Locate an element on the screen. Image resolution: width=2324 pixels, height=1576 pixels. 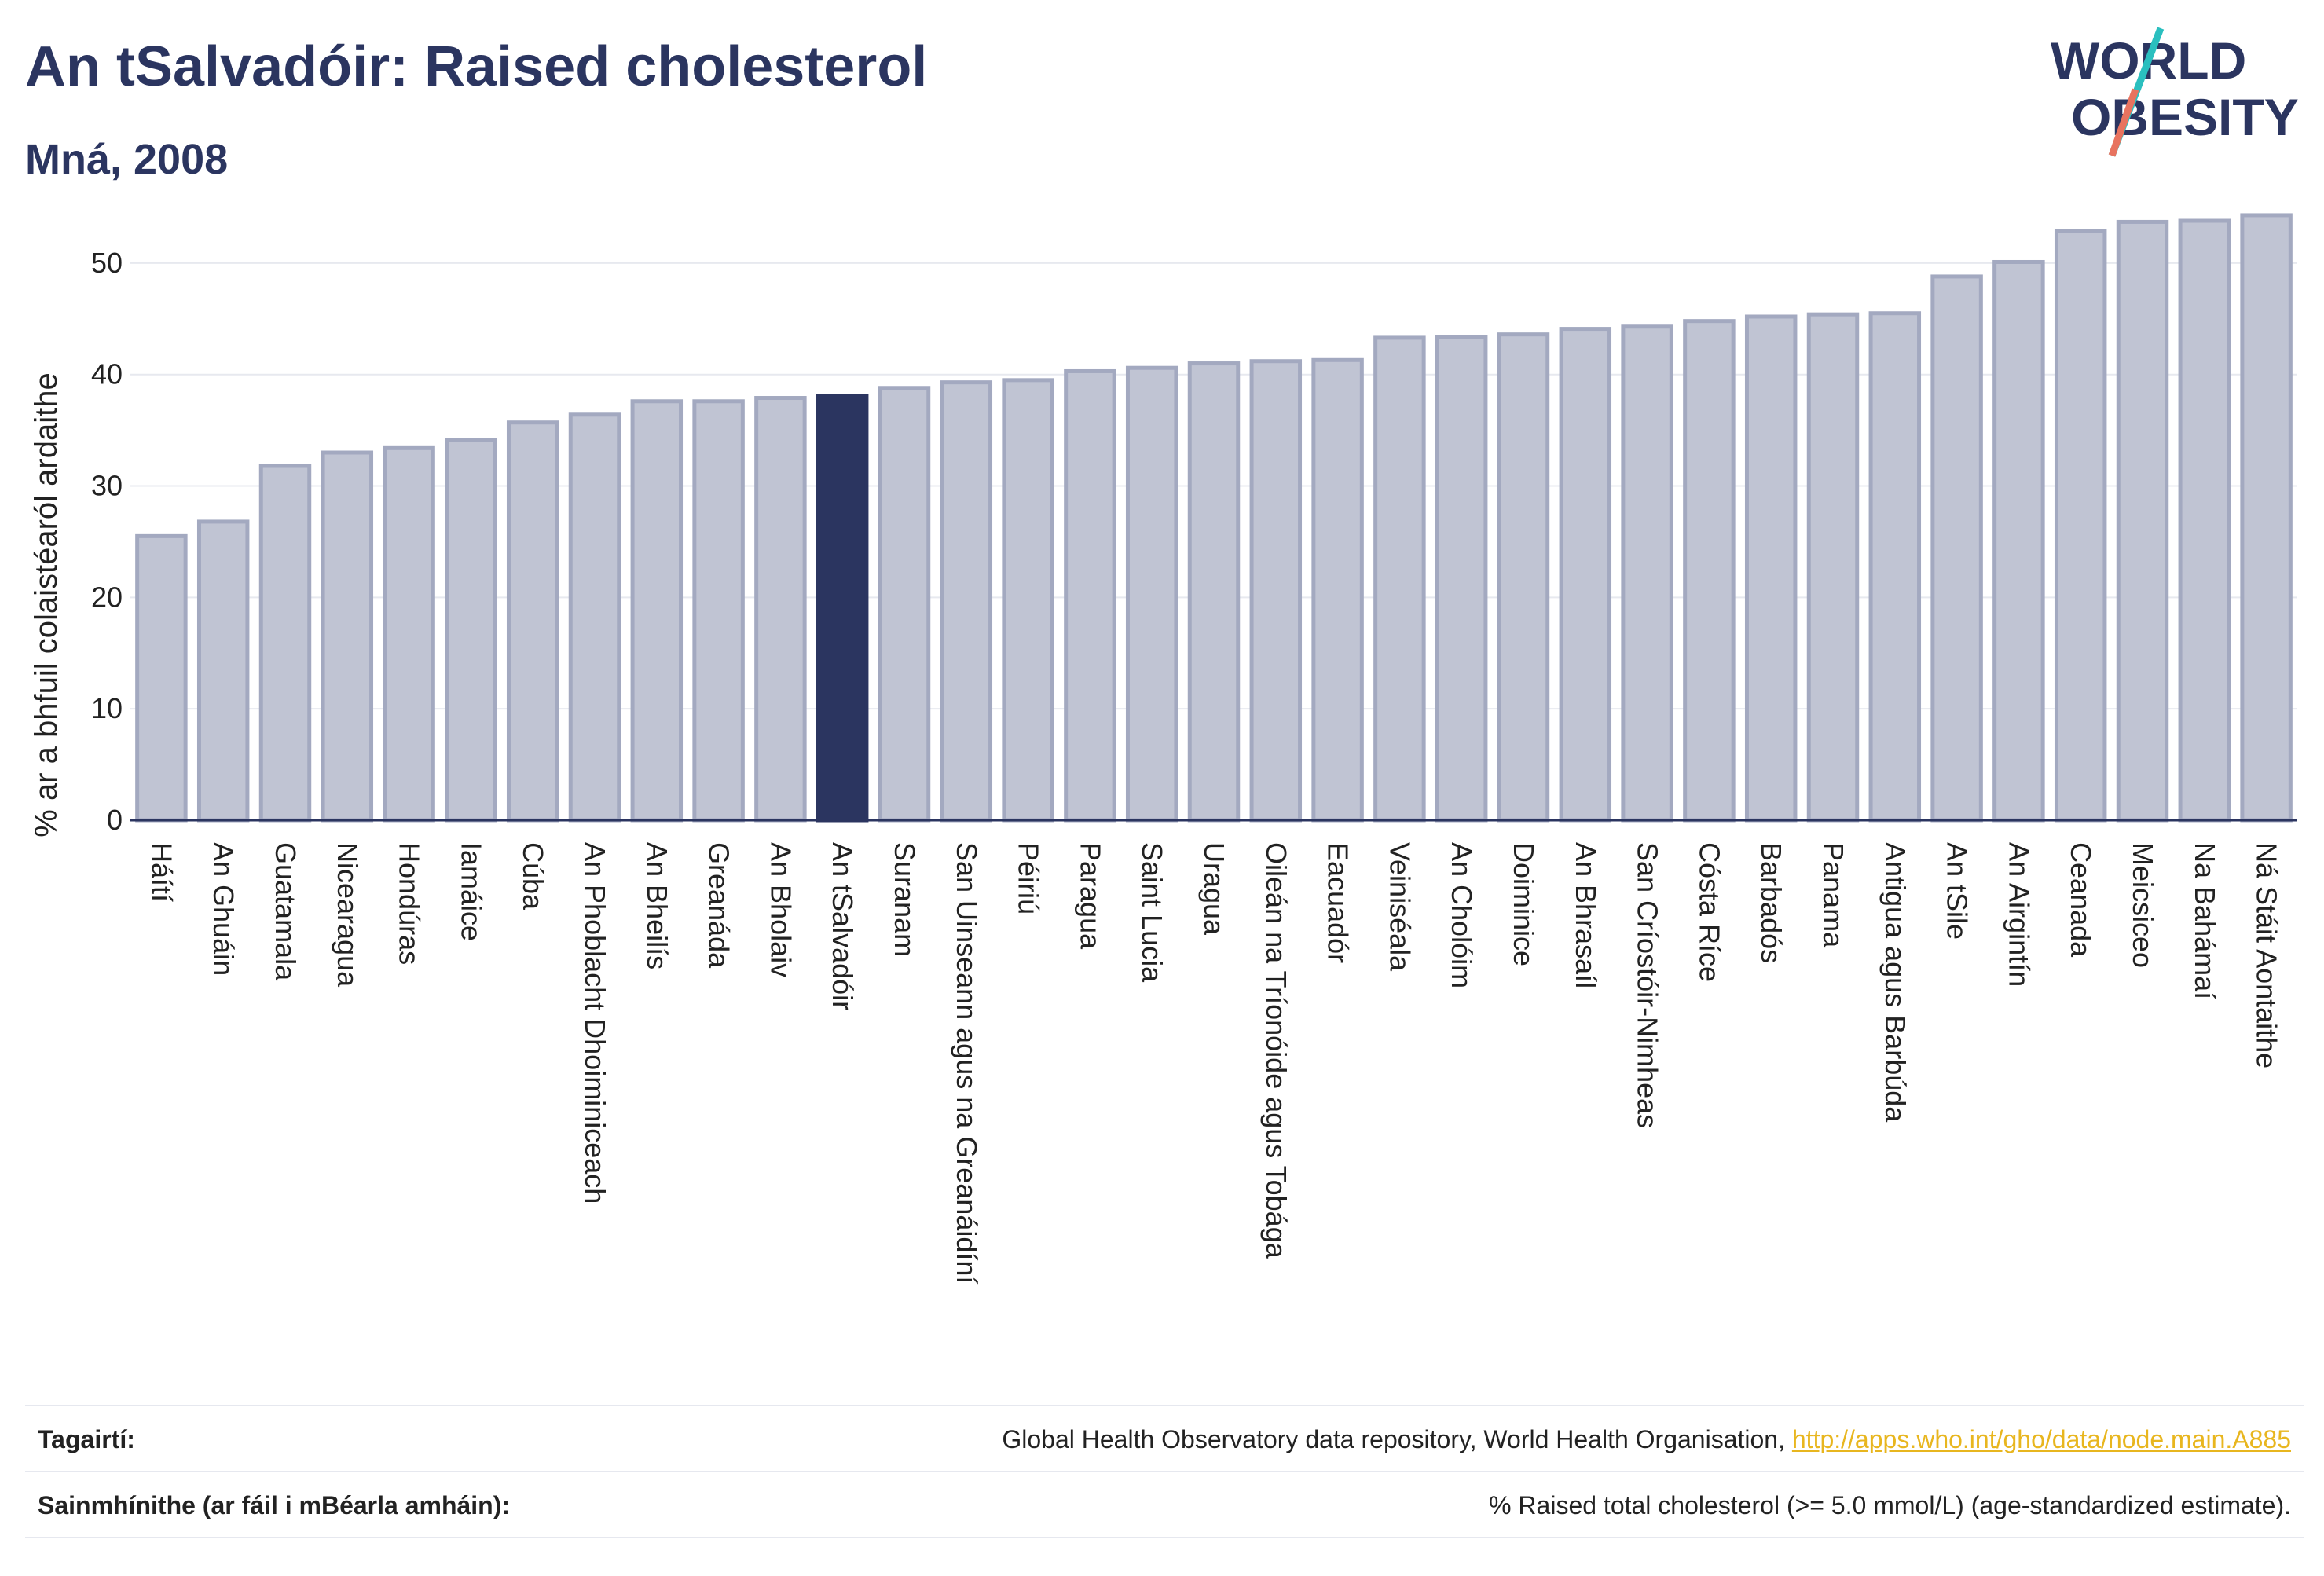
x-tick-label: Eacuadór is located at coordinates (1338, 902).